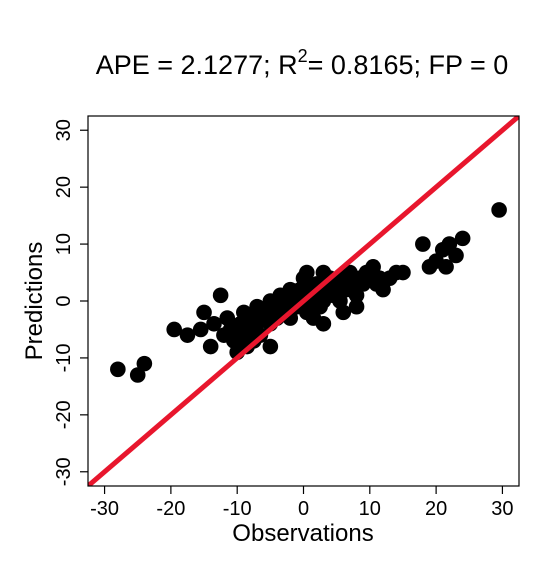 This screenshot has width=550, height=580. Describe the element at coordinates (64, 244) in the screenshot. I see `y-tick-label-4: 10` at that location.